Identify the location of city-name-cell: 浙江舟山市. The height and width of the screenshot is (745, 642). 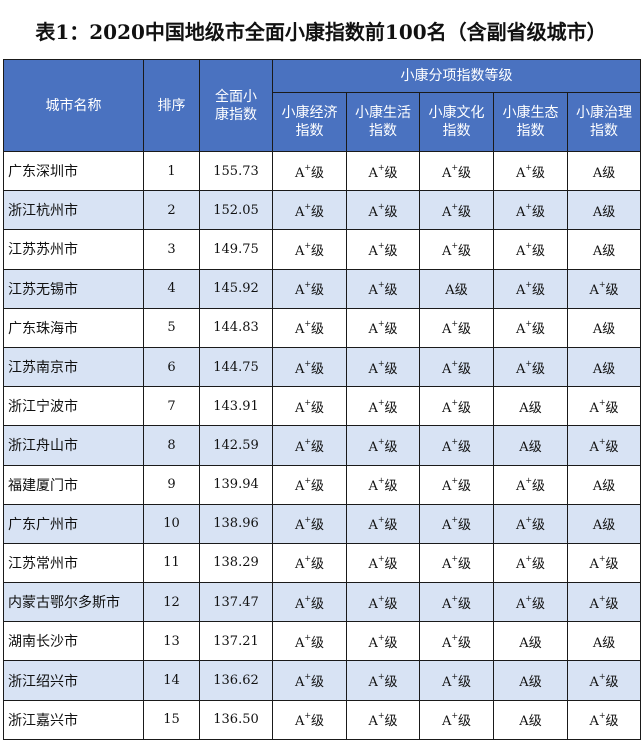
(73, 445).